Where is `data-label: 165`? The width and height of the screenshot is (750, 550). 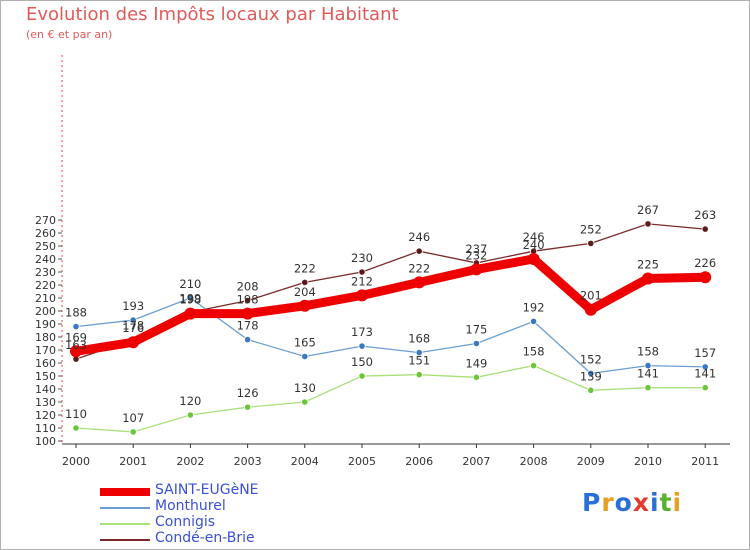
data-label: 165 is located at coordinates (305, 343).